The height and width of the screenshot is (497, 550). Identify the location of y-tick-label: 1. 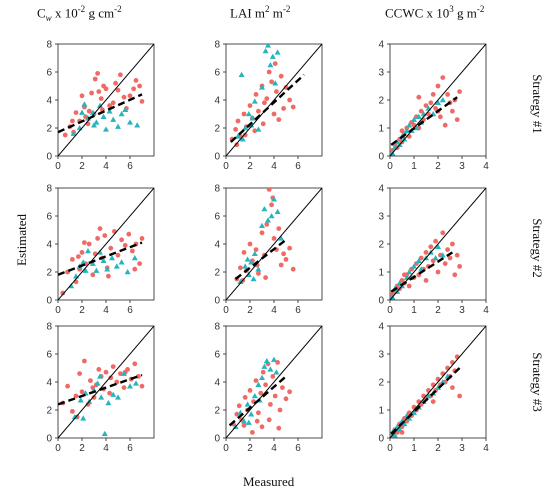
(381, 129).